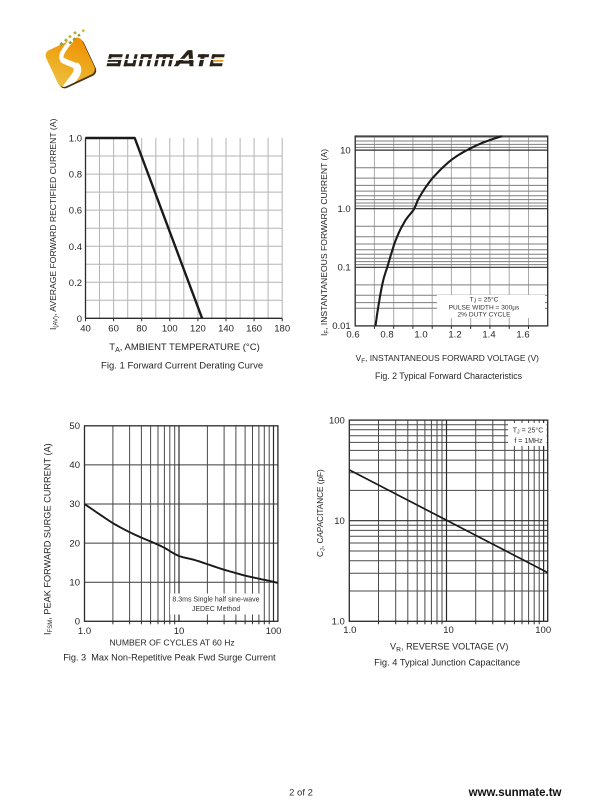  Describe the element at coordinates (74, 543) in the screenshot. I see `svg-text: 20` at that location.